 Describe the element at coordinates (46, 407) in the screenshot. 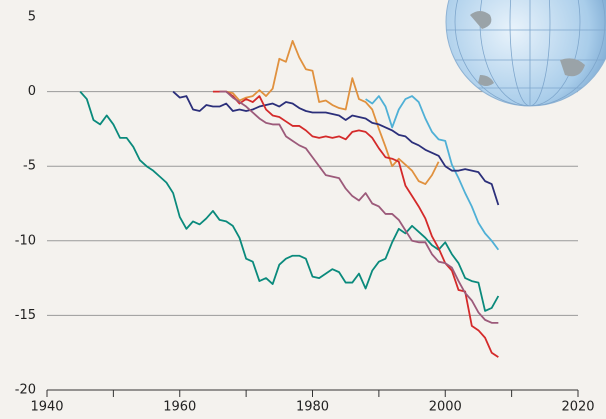

I see `x-tick-label: 1940` at that location.